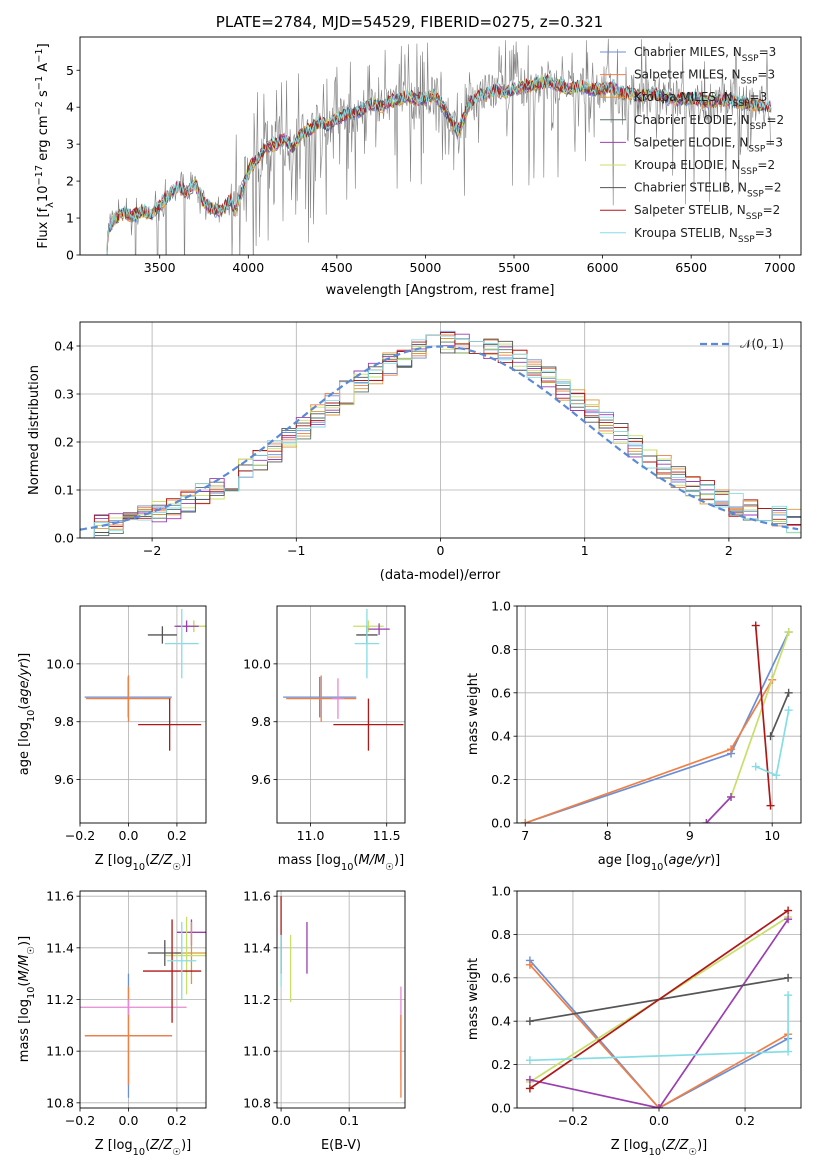  Describe the element at coordinates (608, 835) in the screenshot. I see `x-tick-label: 8` at that location.